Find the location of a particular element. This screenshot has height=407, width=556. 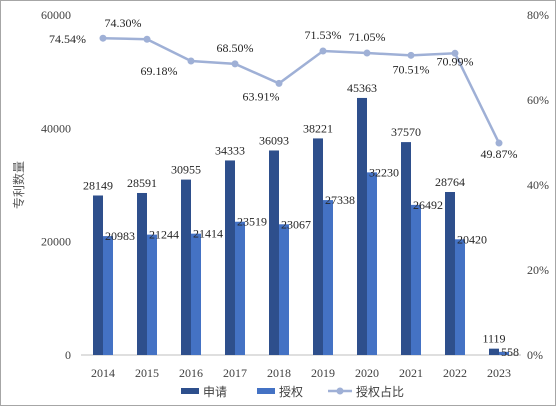

data-label-grant: 21244 is located at coordinates (164, 235).